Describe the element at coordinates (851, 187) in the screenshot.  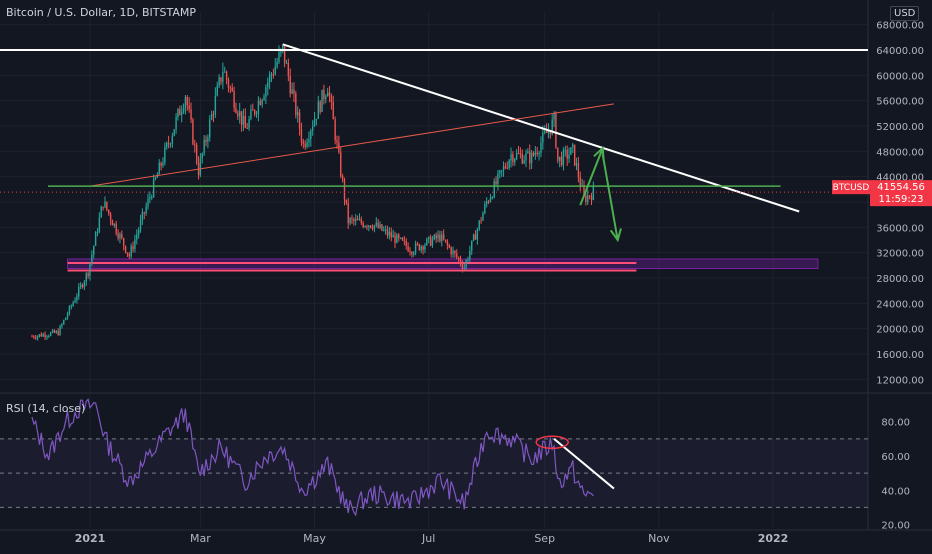
I see `ticker-tag` at that location.